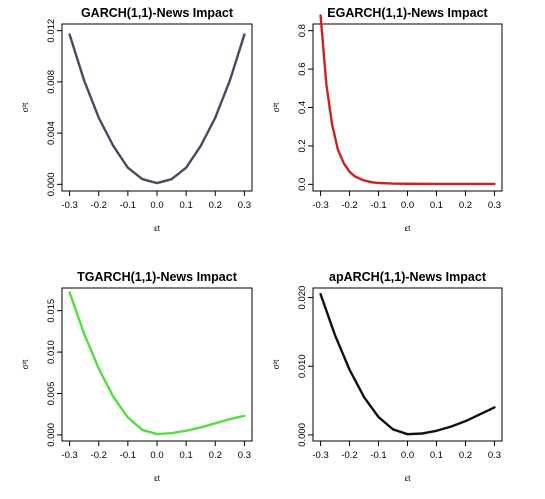 This screenshot has height=499, width=545. I want to click on y-tick-label: 0.4, so click(302, 107).